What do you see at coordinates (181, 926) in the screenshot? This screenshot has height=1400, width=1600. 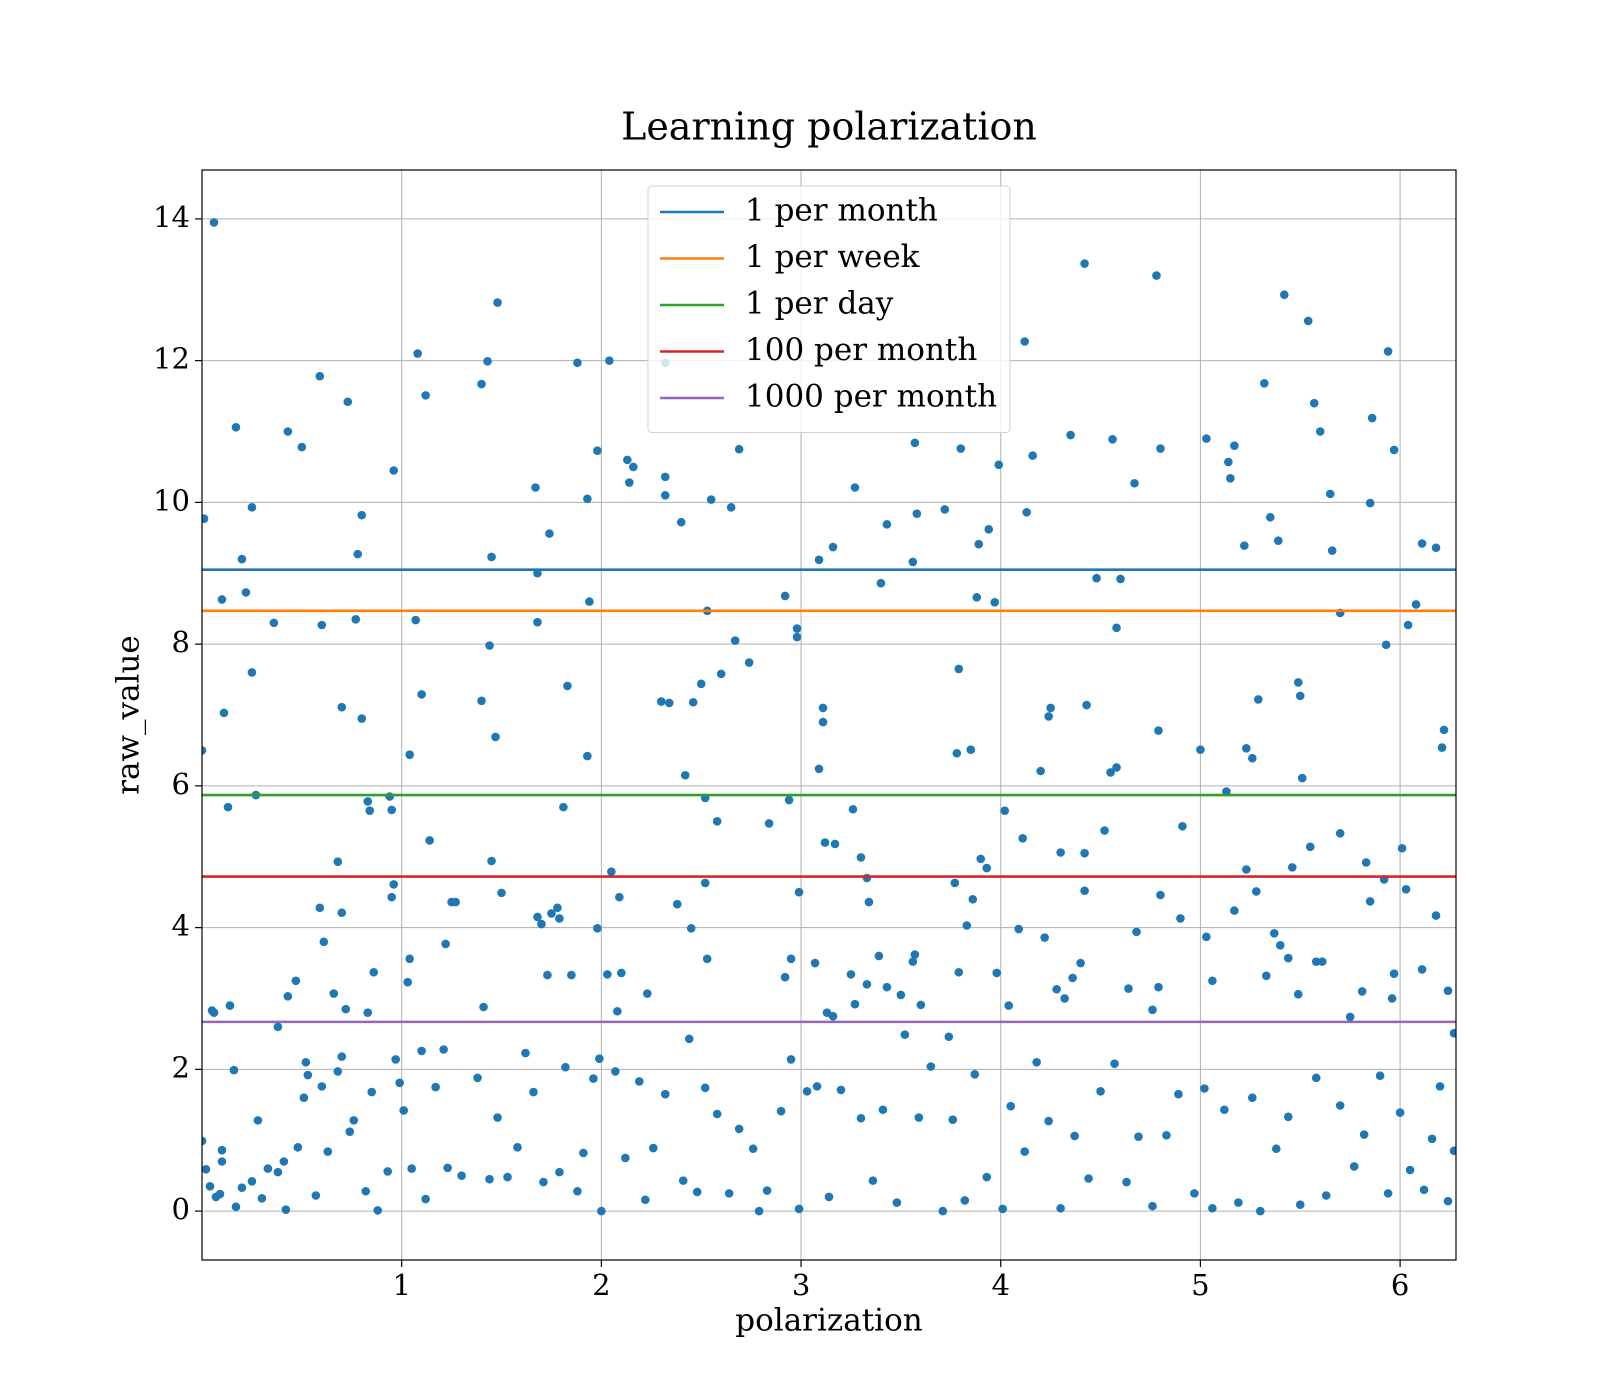 I see `y-tick-label: 4` at bounding box center [181, 926].